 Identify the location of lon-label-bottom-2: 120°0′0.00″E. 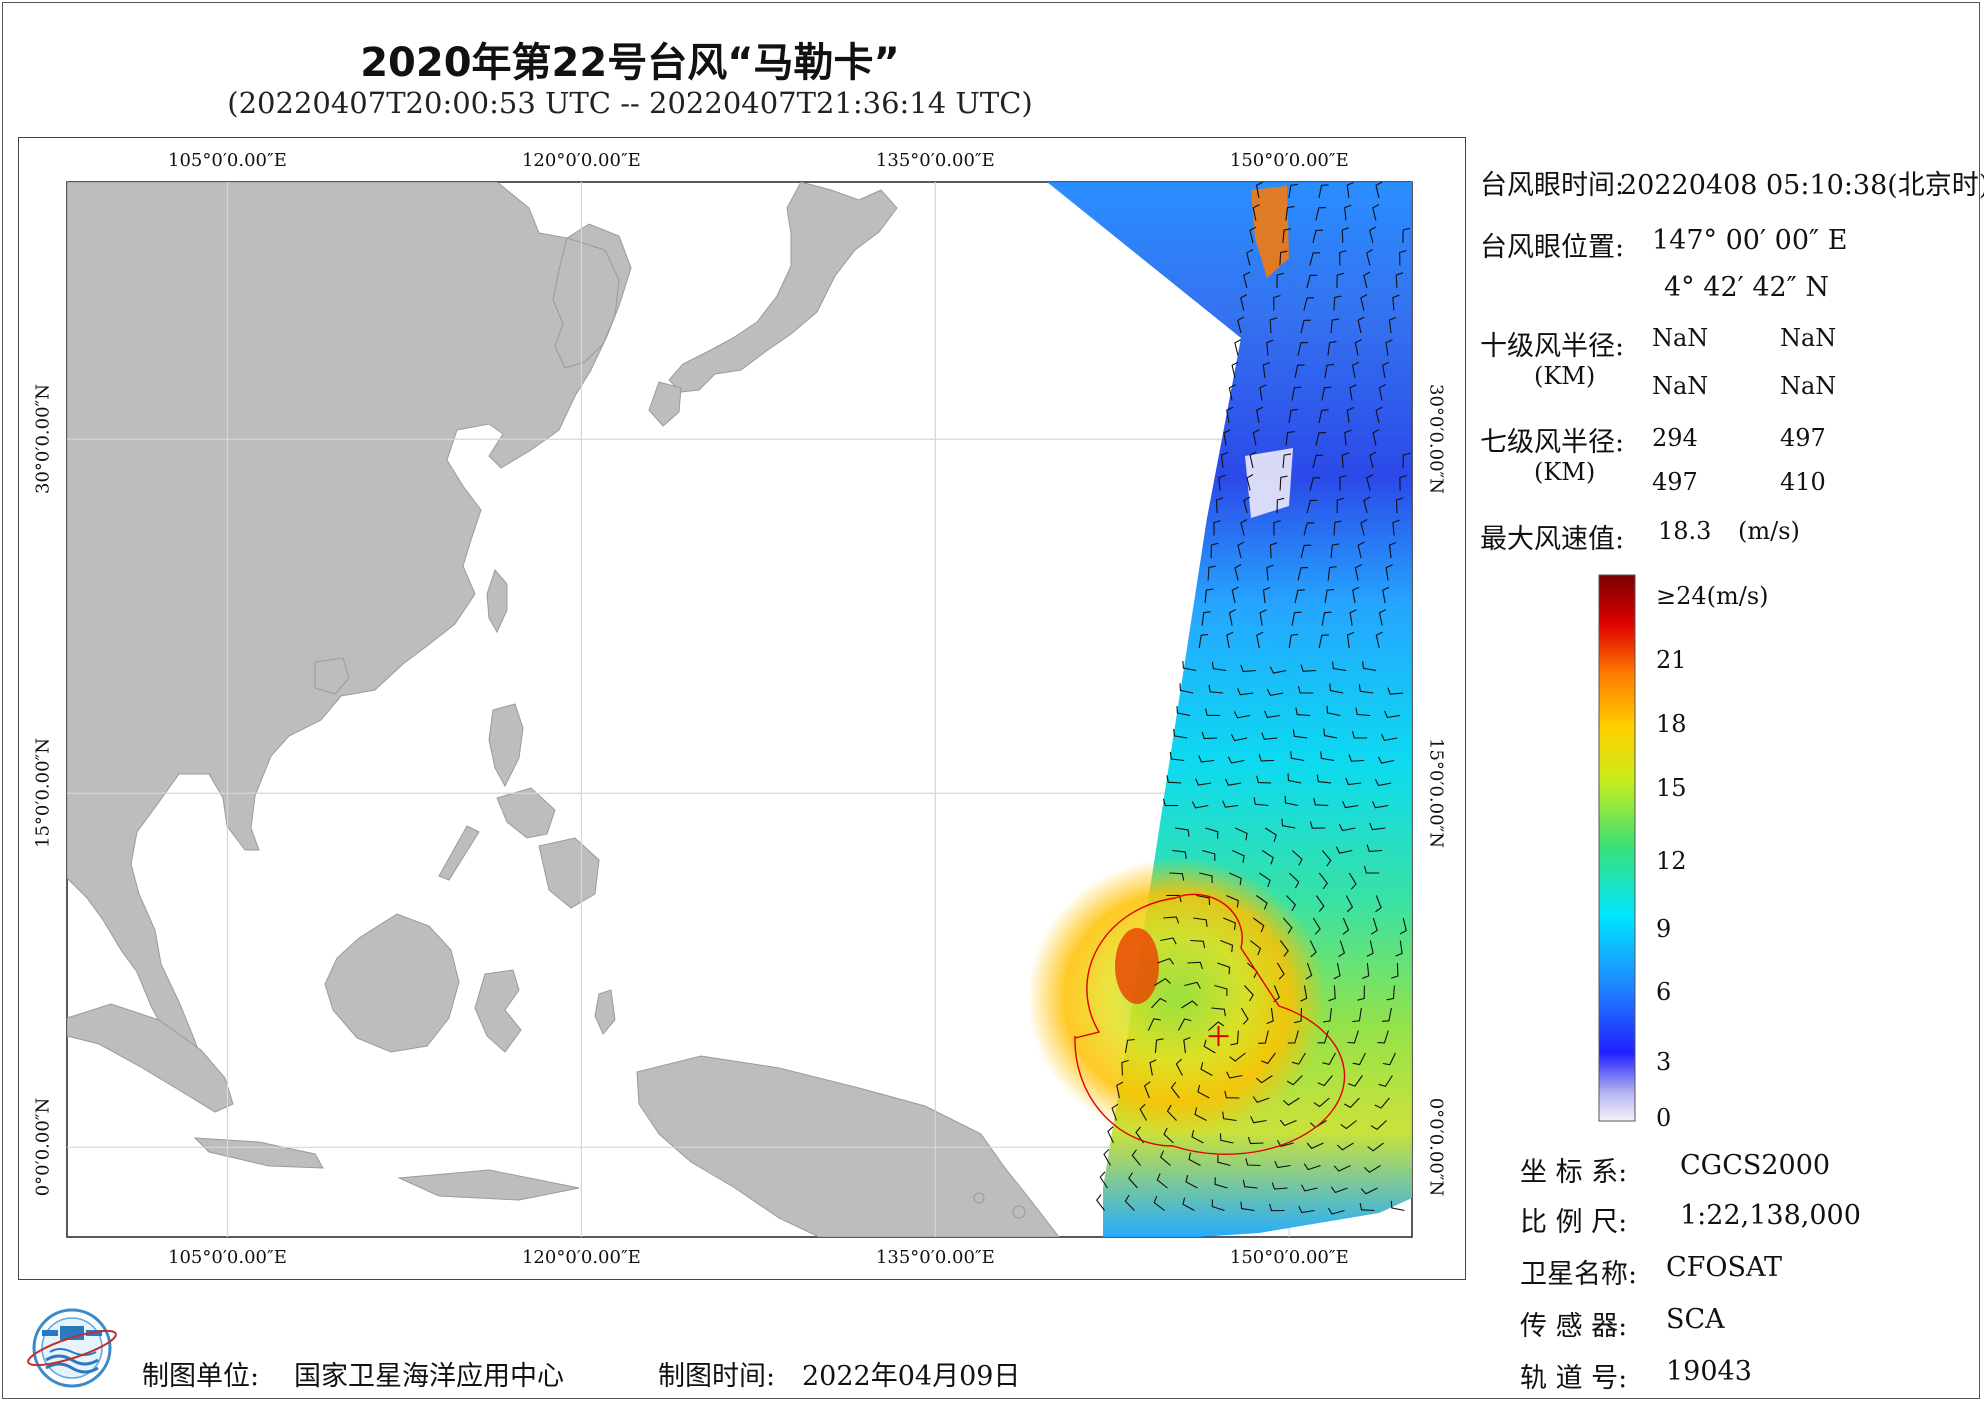
(581, 1257).